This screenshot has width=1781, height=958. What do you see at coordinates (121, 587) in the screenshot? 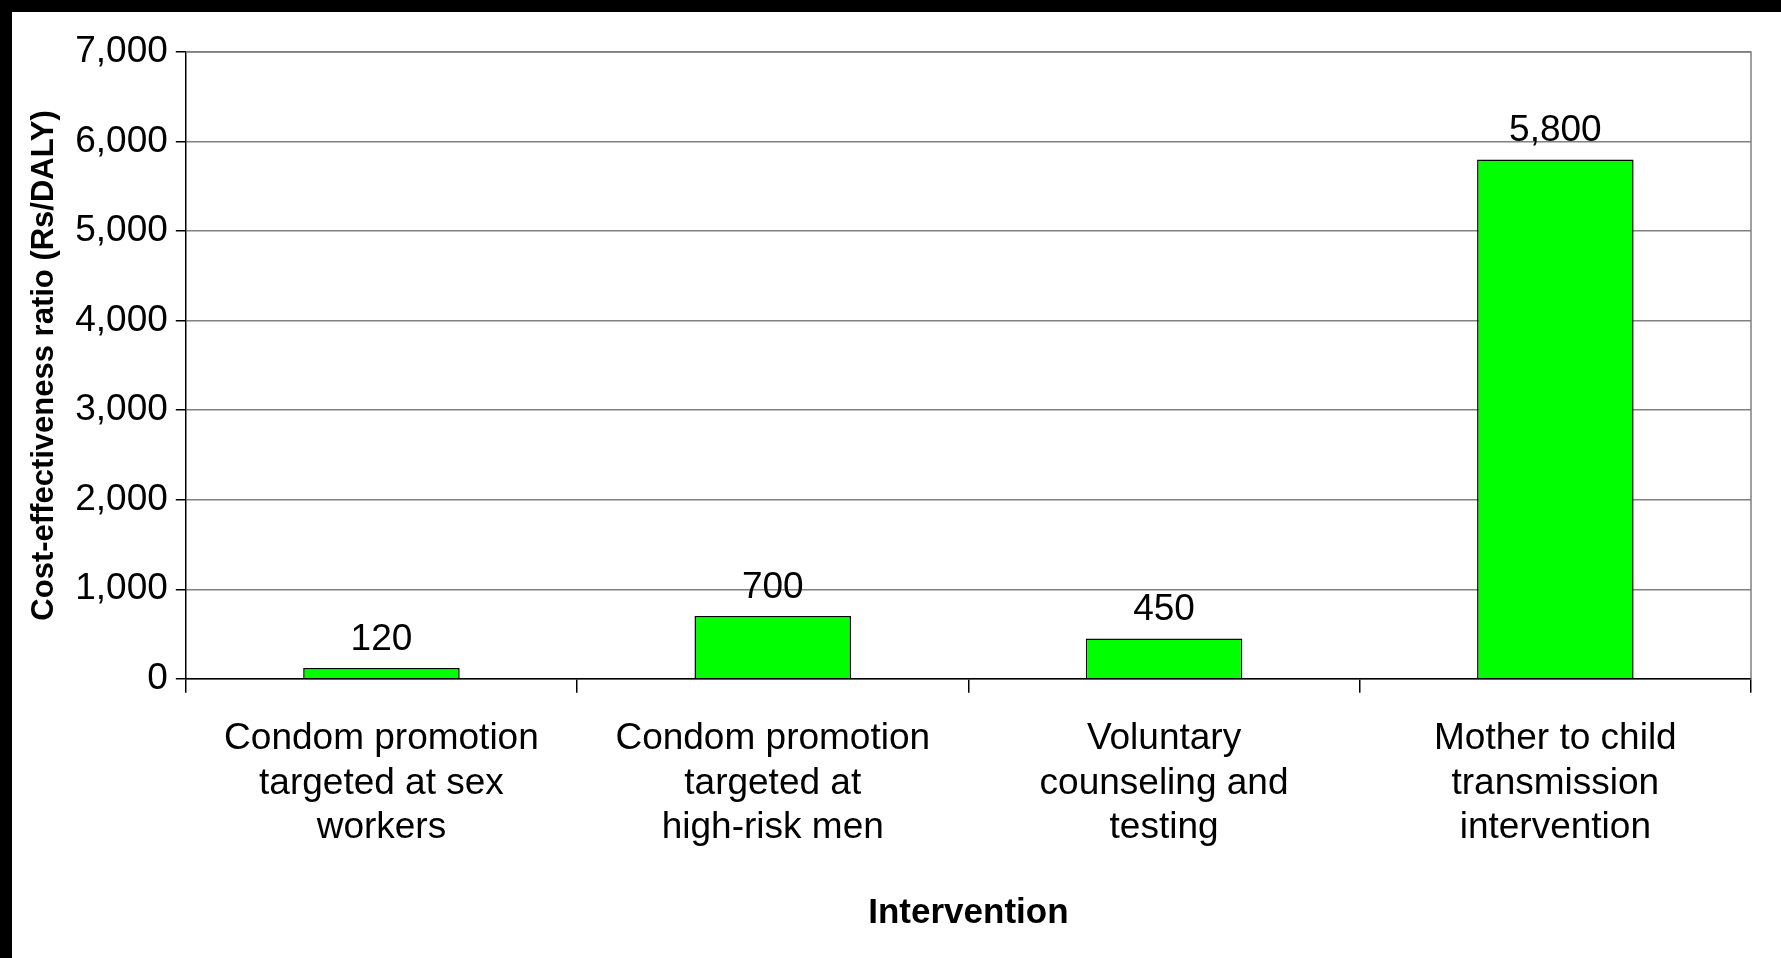
I see `y-tick-label: 1,000` at bounding box center [121, 587].